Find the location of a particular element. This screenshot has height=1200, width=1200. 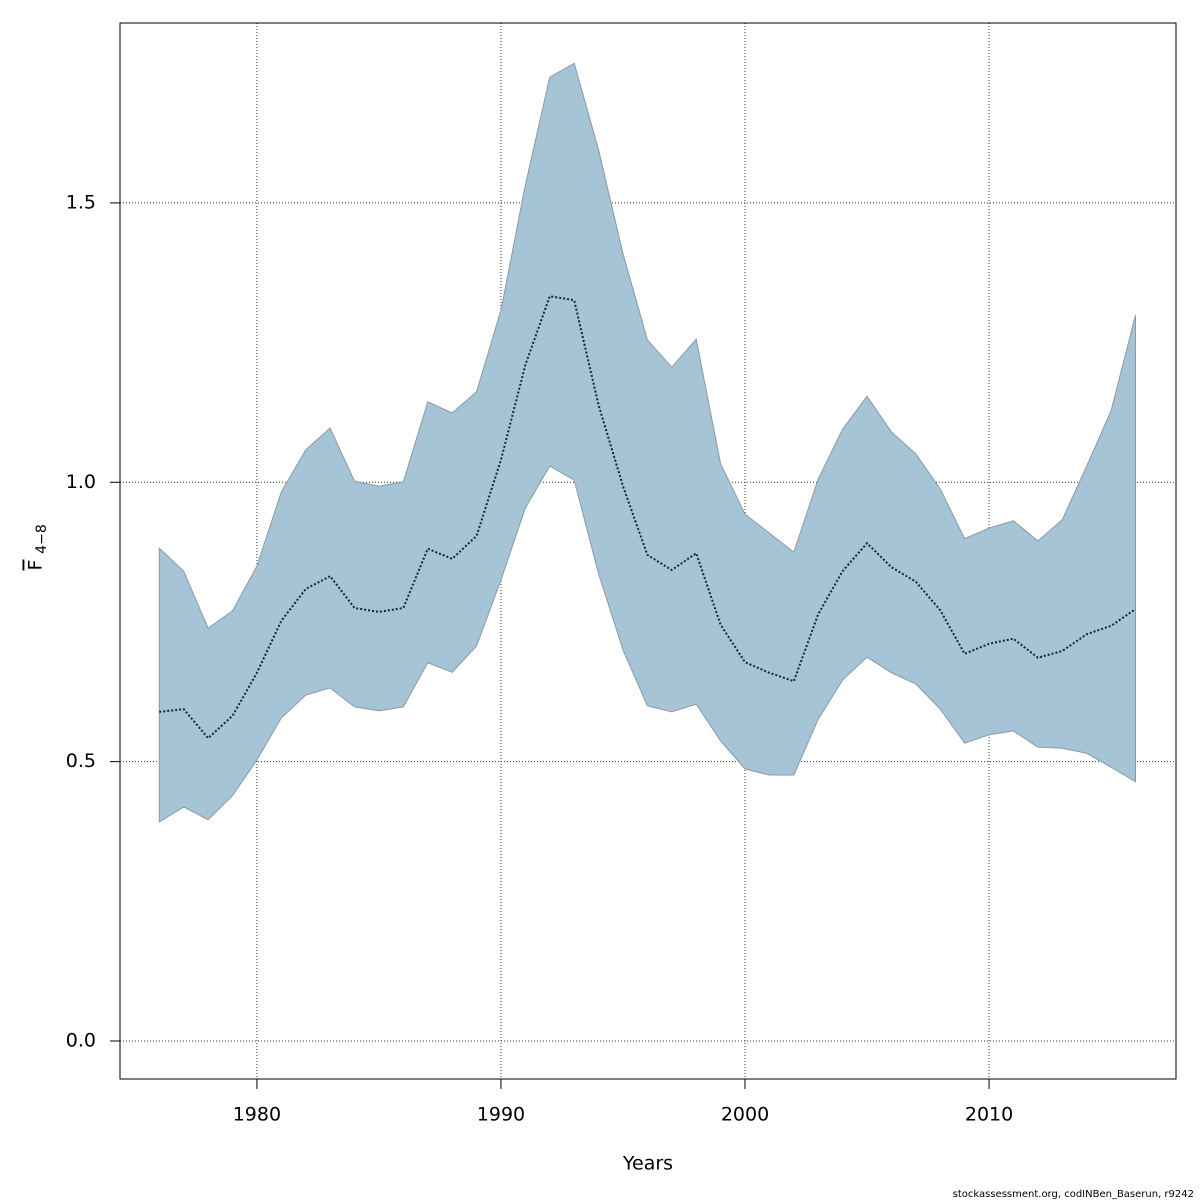

y-axis-label-group: F 4−8 is located at coordinates (38, 547).